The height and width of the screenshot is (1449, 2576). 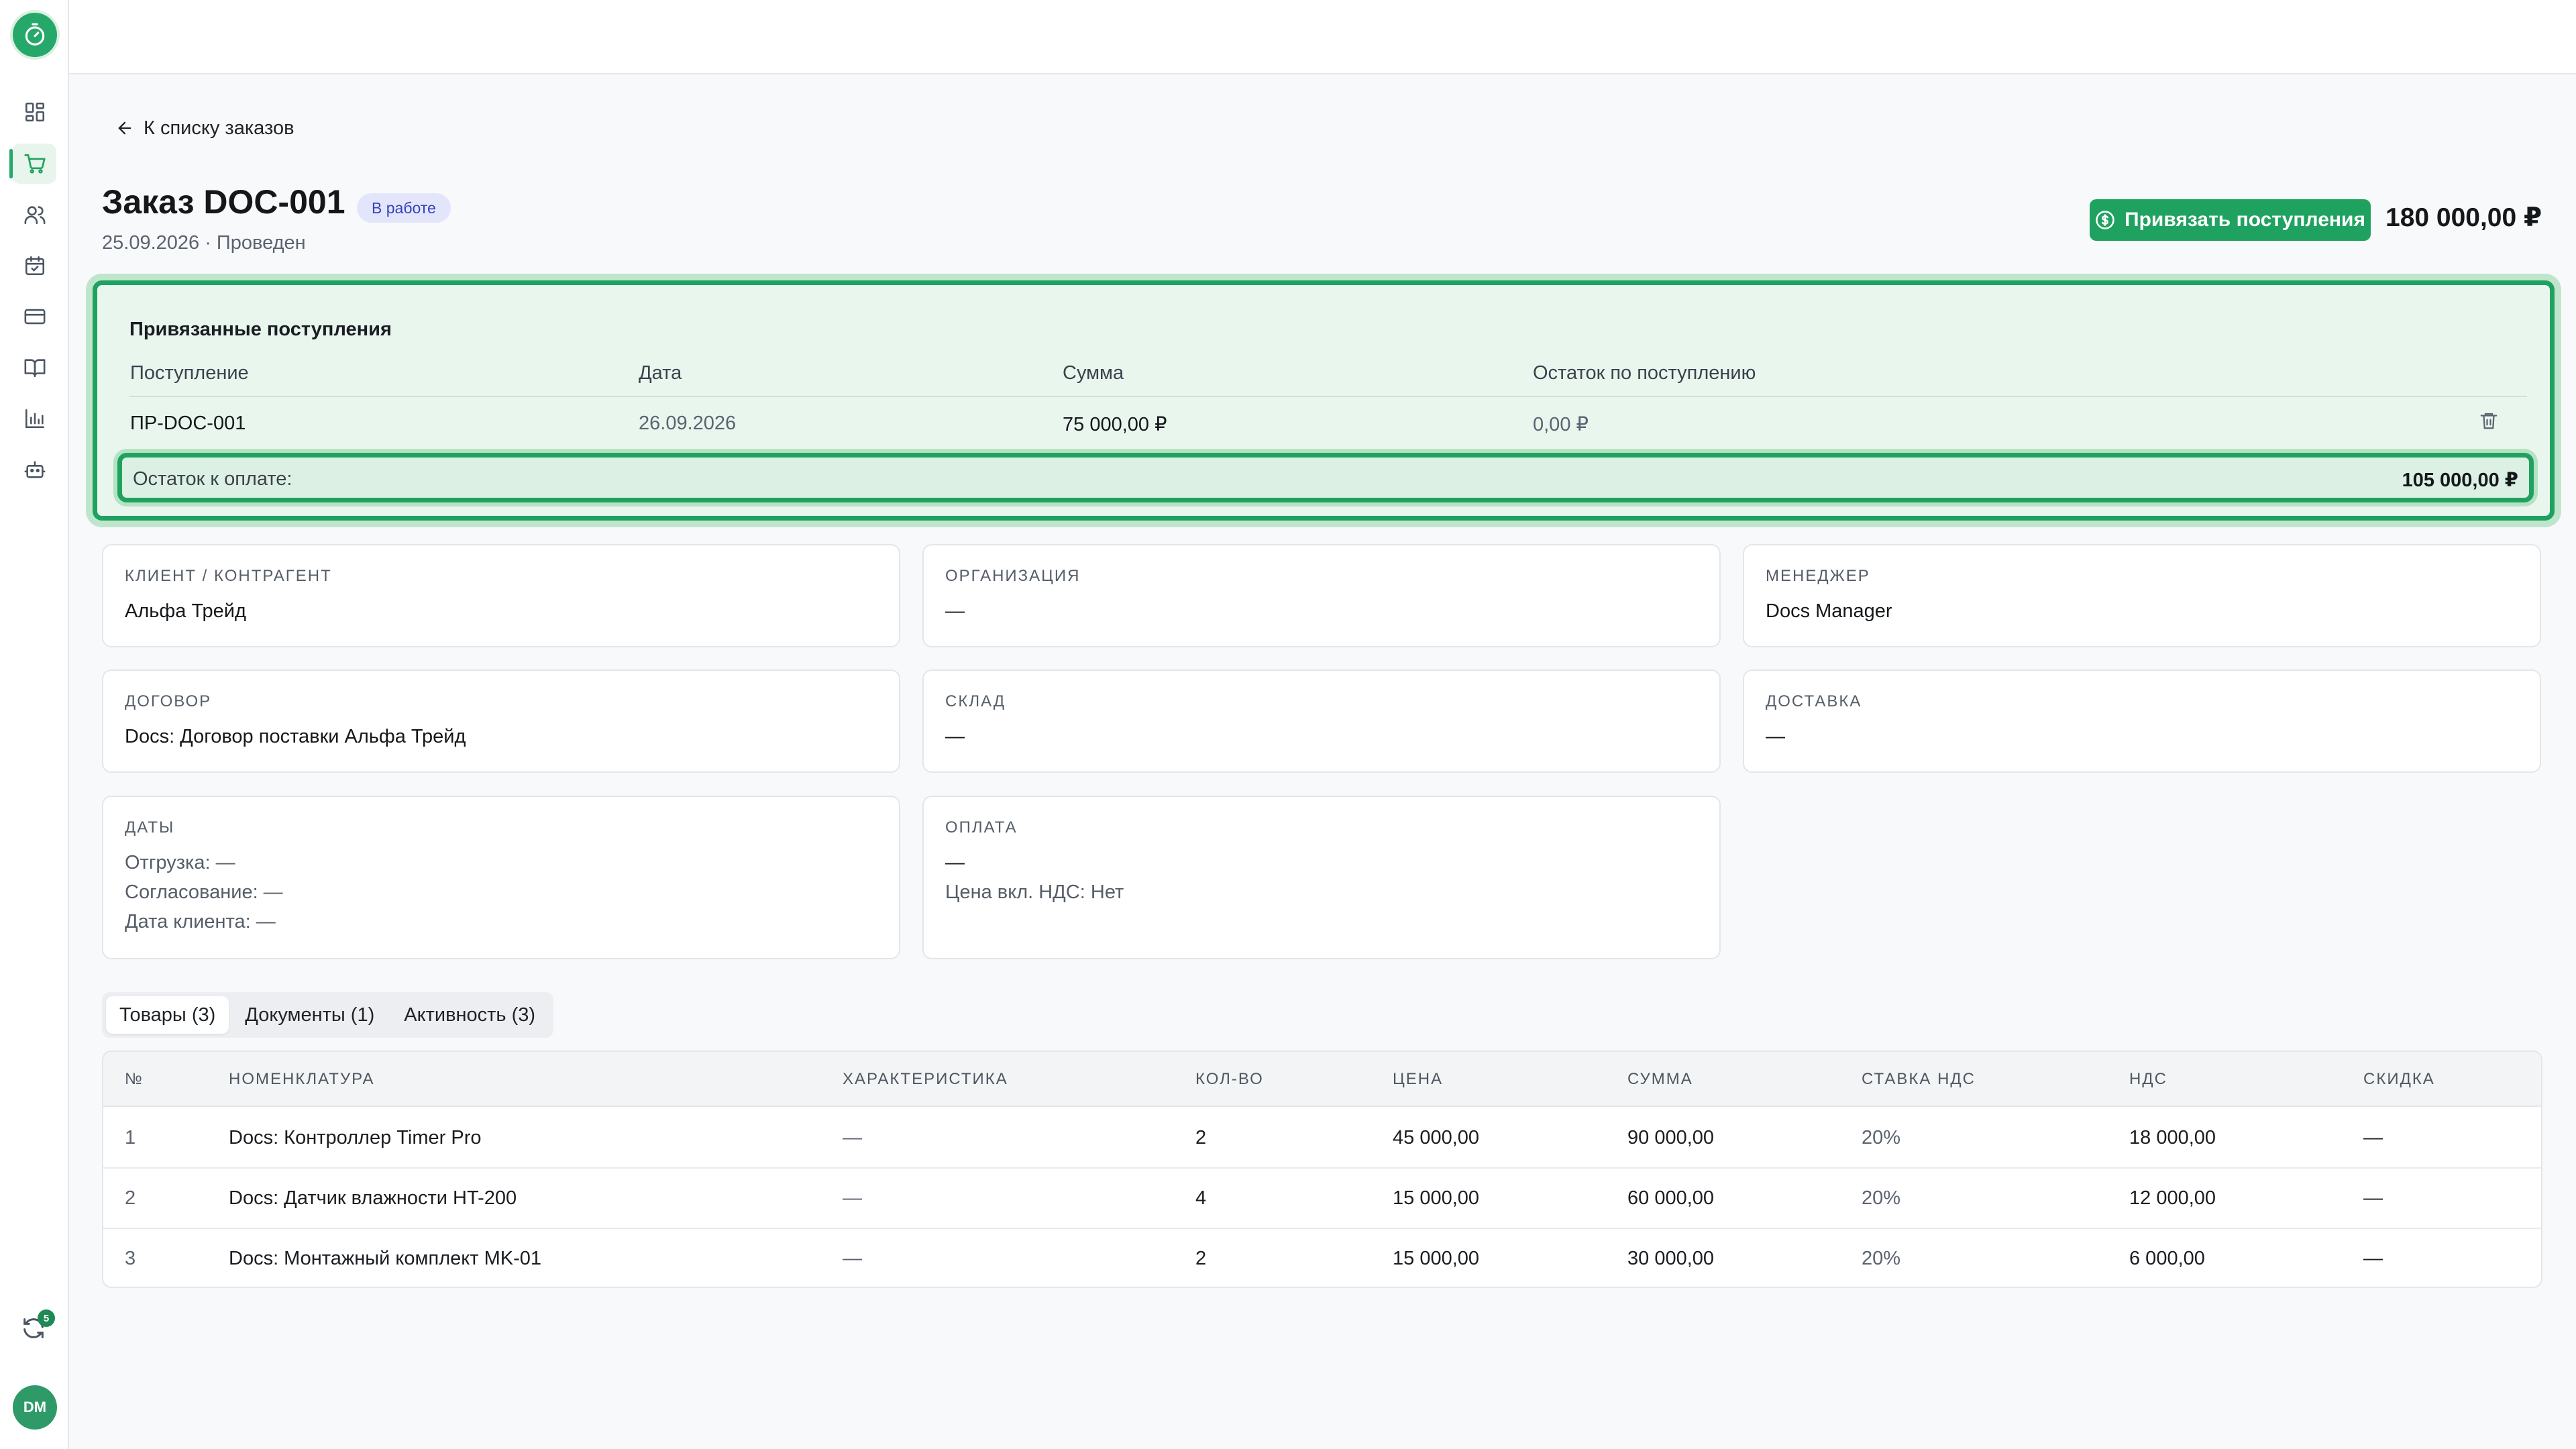 I want to click on client-date: Дата клиента: —, so click(x=200, y=921).